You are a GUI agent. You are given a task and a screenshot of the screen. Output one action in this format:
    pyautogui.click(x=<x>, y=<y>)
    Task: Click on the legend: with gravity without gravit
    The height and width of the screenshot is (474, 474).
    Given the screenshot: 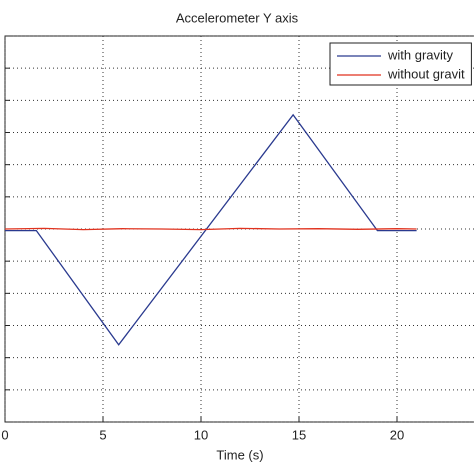 What is the action you would take?
    pyautogui.click(x=400, y=64)
    